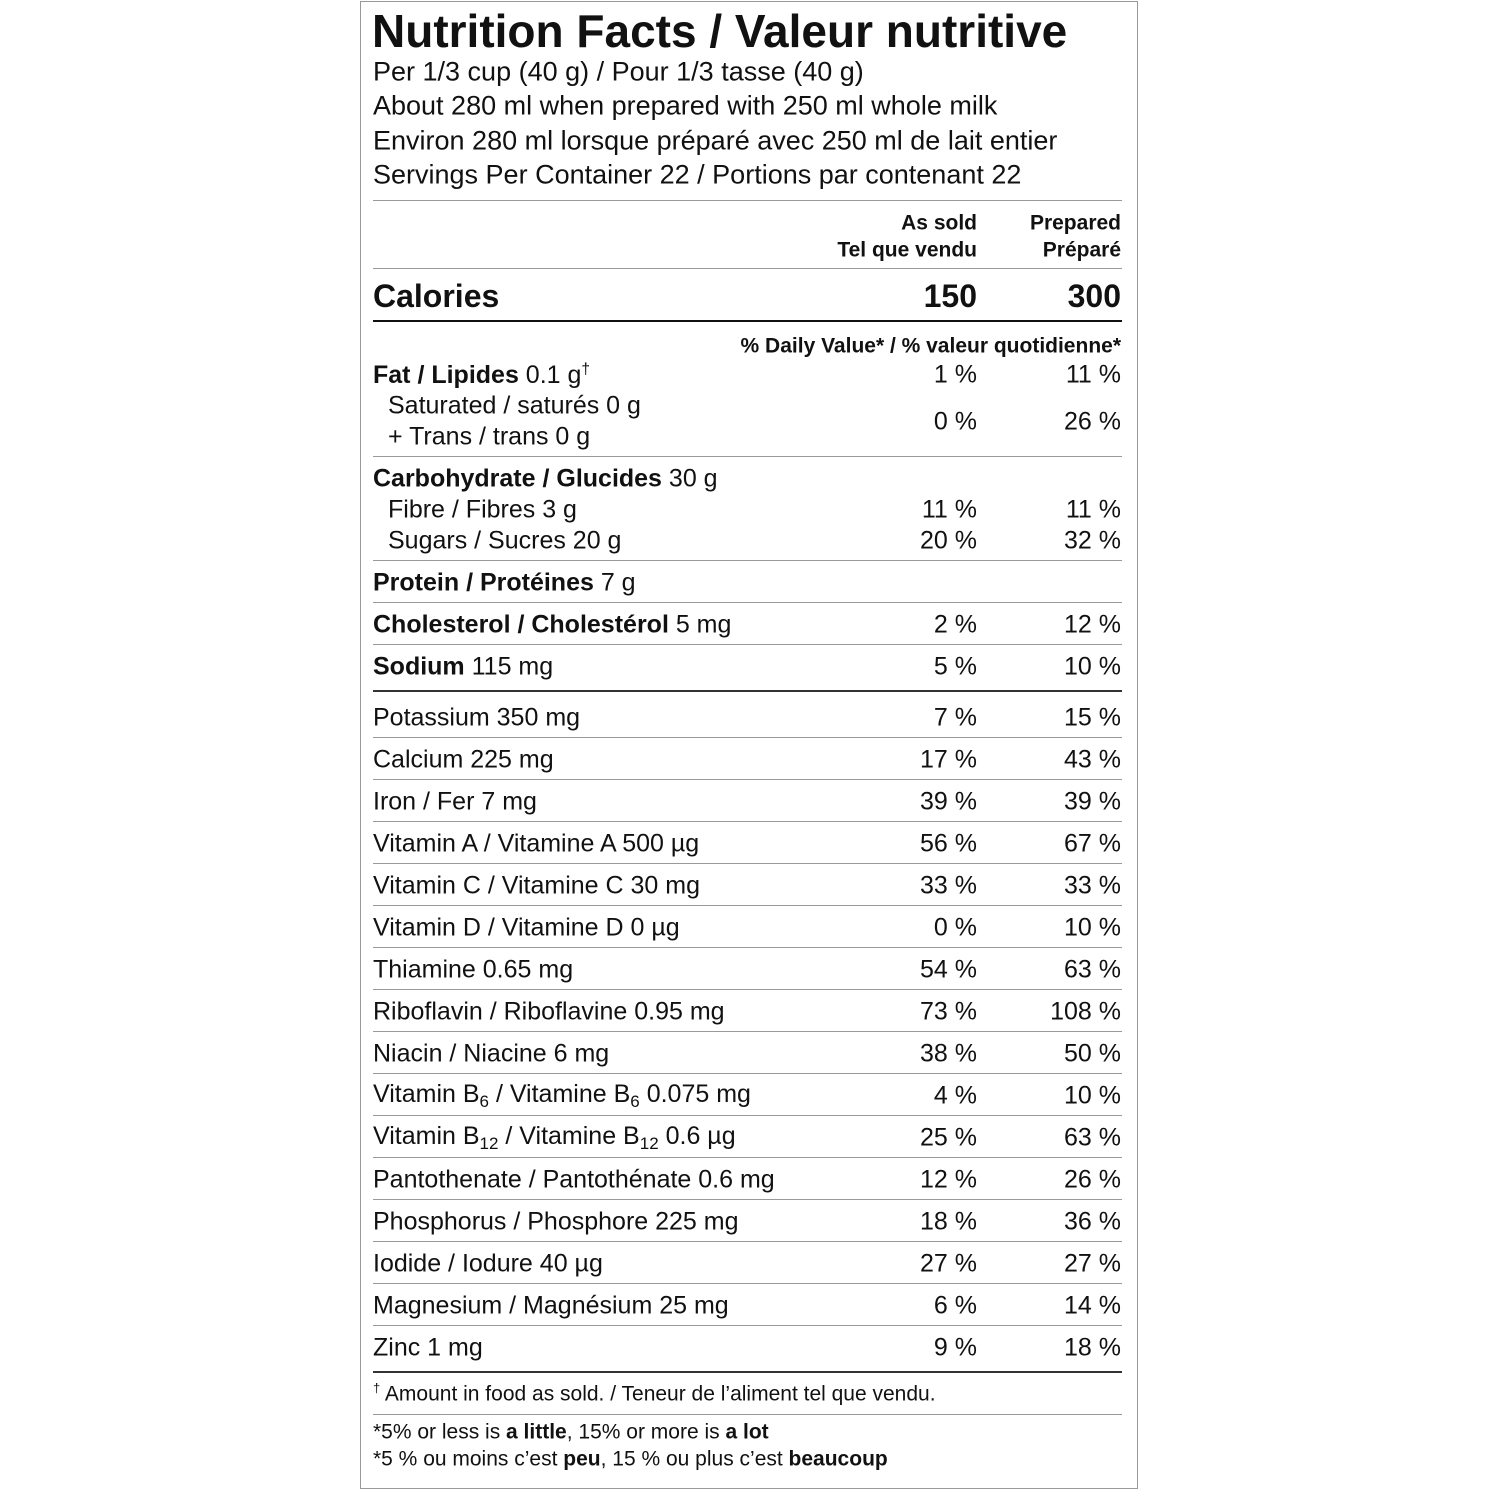  I want to click on daily-value: 67 %, so click(1092, 843).